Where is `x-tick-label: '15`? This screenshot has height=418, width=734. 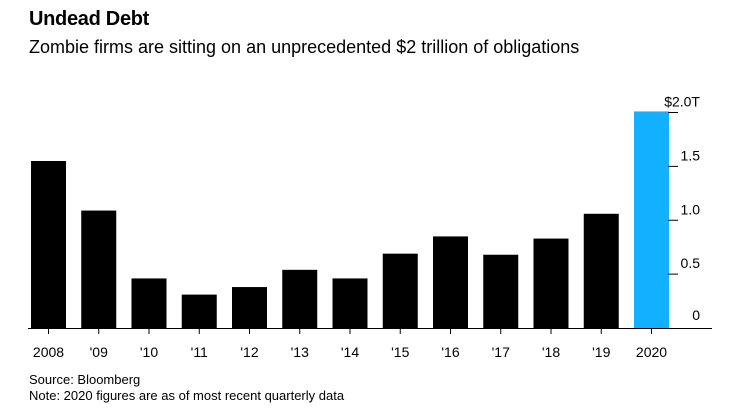
x-tick-label: '15 is located at coordinates (400, 352).